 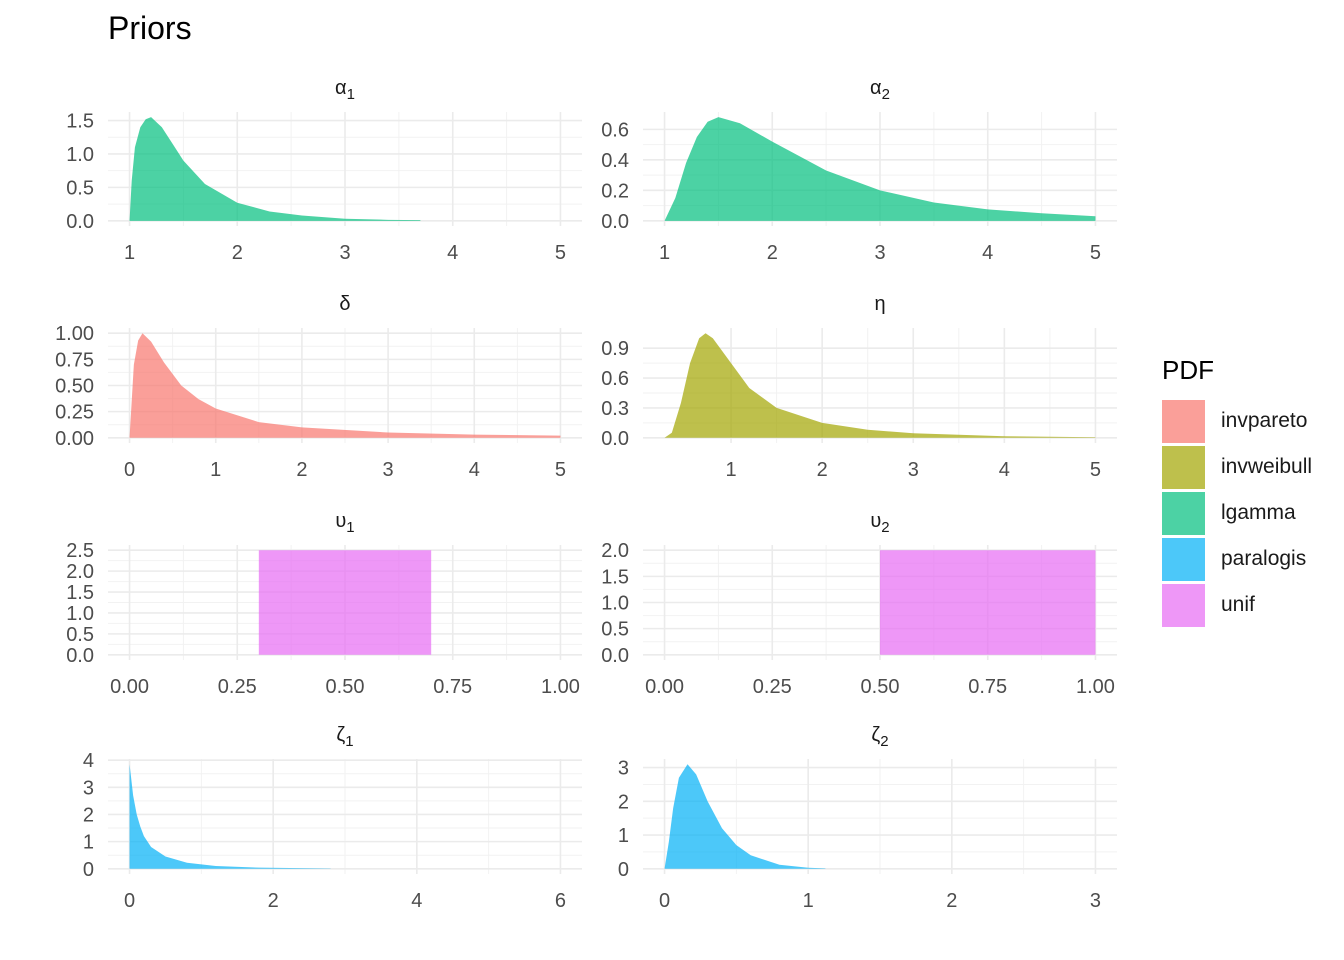 I want to click on y-tick-label: 1.5, so click(x=80, y=593).